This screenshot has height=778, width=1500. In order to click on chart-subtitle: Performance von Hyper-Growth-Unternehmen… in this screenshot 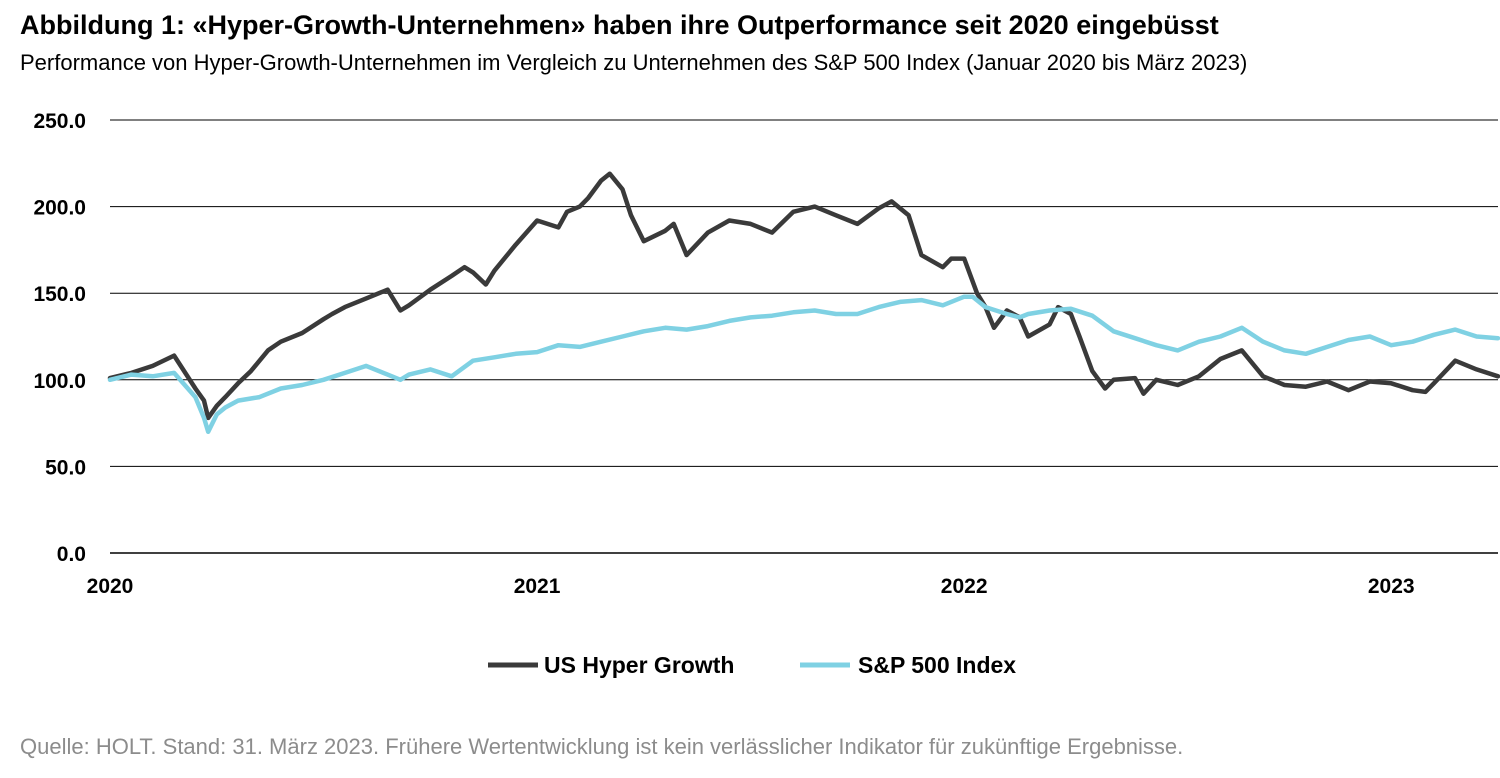, I will do `click(634, 62)`.